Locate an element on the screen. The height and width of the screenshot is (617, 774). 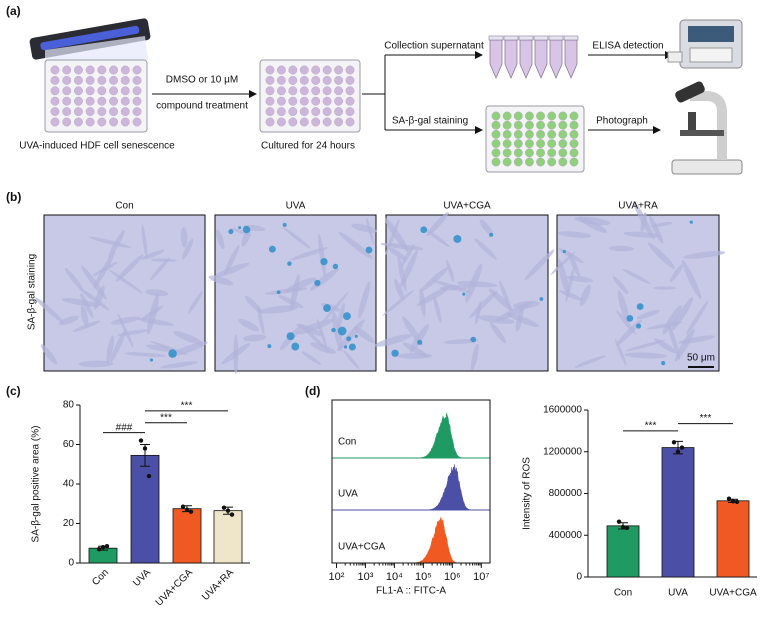
column-label: Con is located at coordinates (124, 206).